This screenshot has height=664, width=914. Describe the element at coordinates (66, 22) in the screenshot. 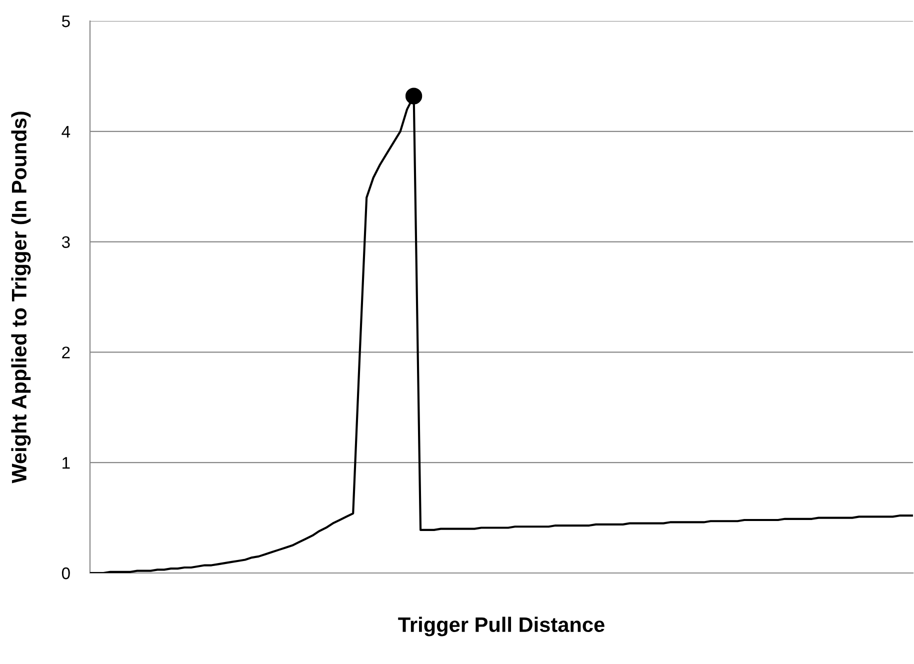

I see `y-tick-label: 5` at that location.